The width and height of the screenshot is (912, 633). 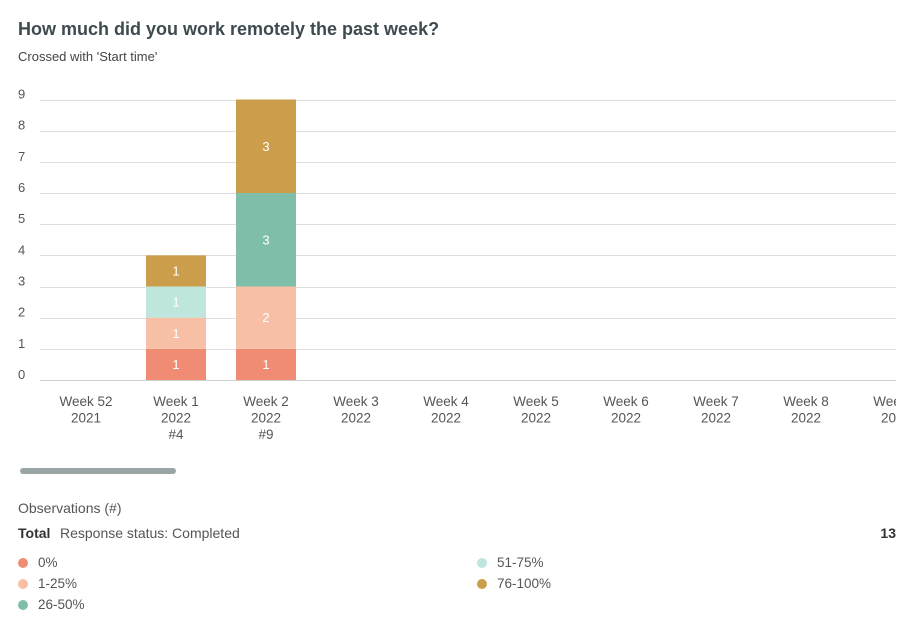 I want to click on y-tick-label: 7, so click(x=21, y=156).